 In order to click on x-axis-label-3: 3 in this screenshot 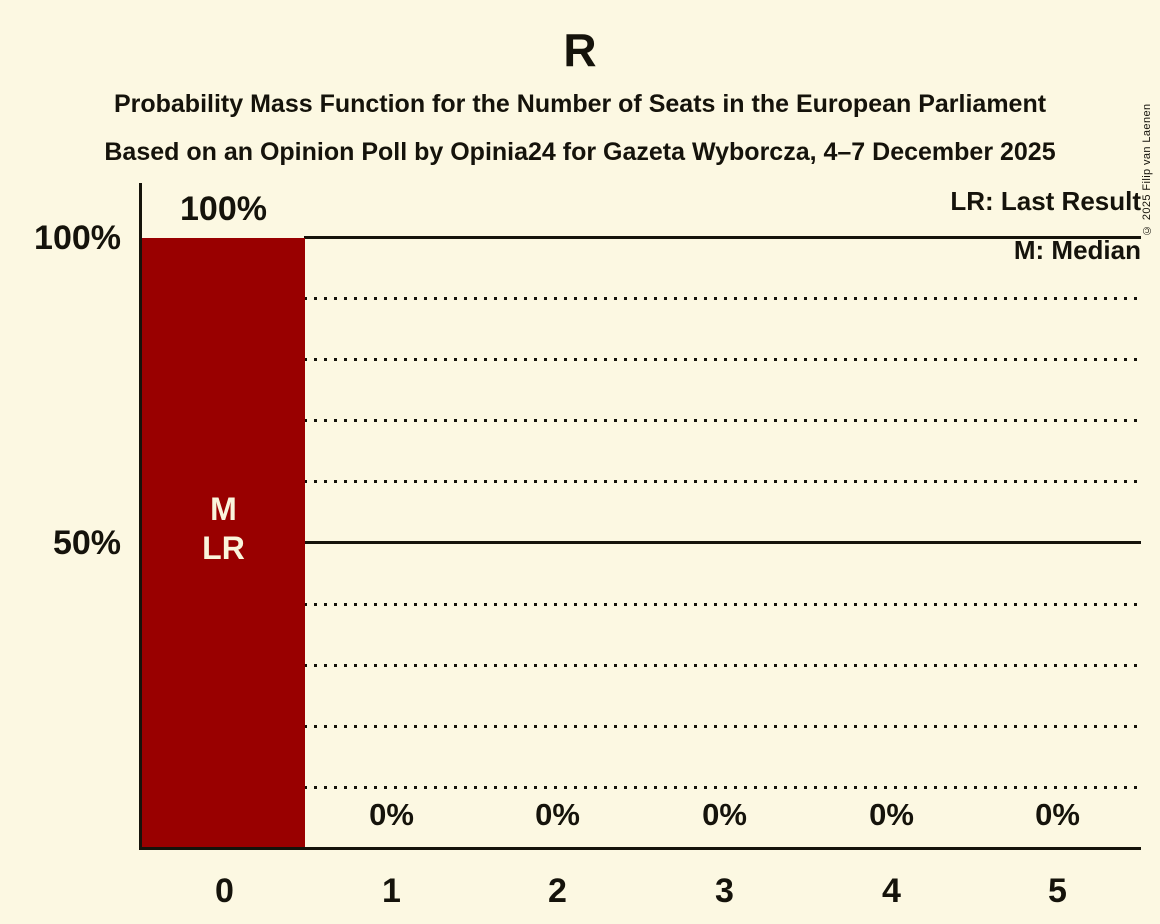, I will do `click(724, 891)`.